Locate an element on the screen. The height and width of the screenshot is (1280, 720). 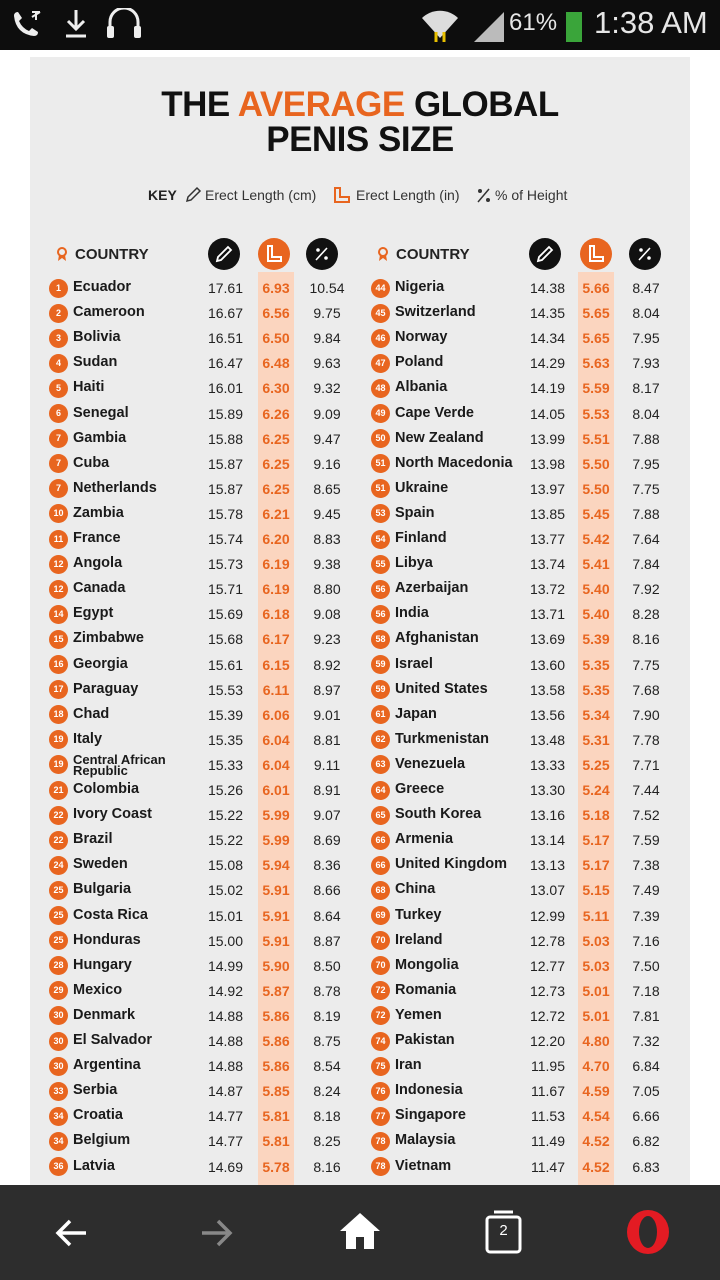
country-name: Denmark is located at coordinates (104, 1014).